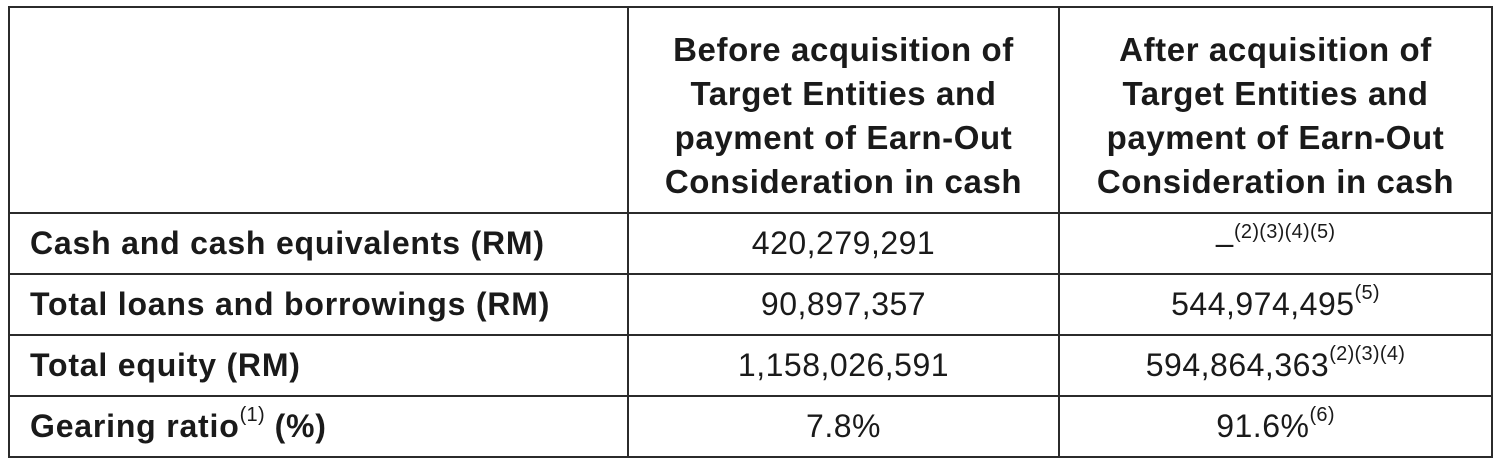 This screenshot has width=1497, height=459. What do you see at coordinates (1275, 243) in the screenshot?
I see `value-after: –(2)(3)(4)(5)` at bounding box center [1275, 243].